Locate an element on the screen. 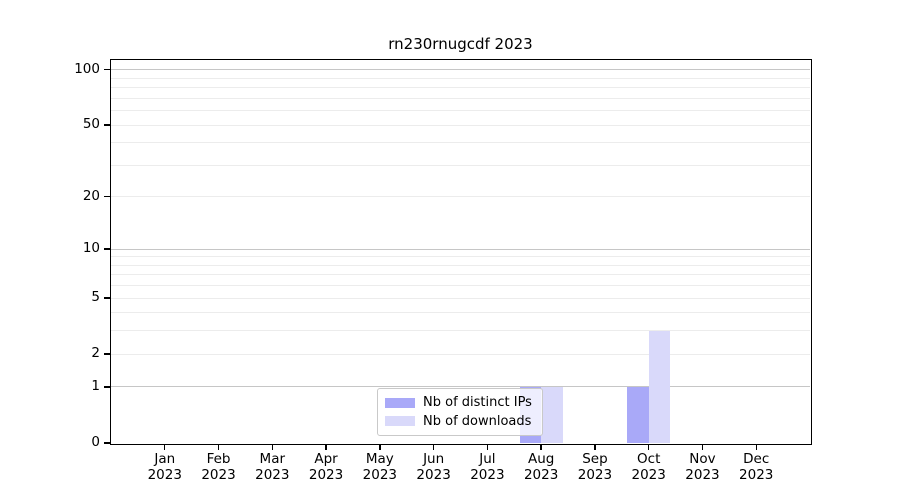 This screenshot has width=900, height=500. x-tick-label: Oct 2023 is located at coordinates (649, 467).